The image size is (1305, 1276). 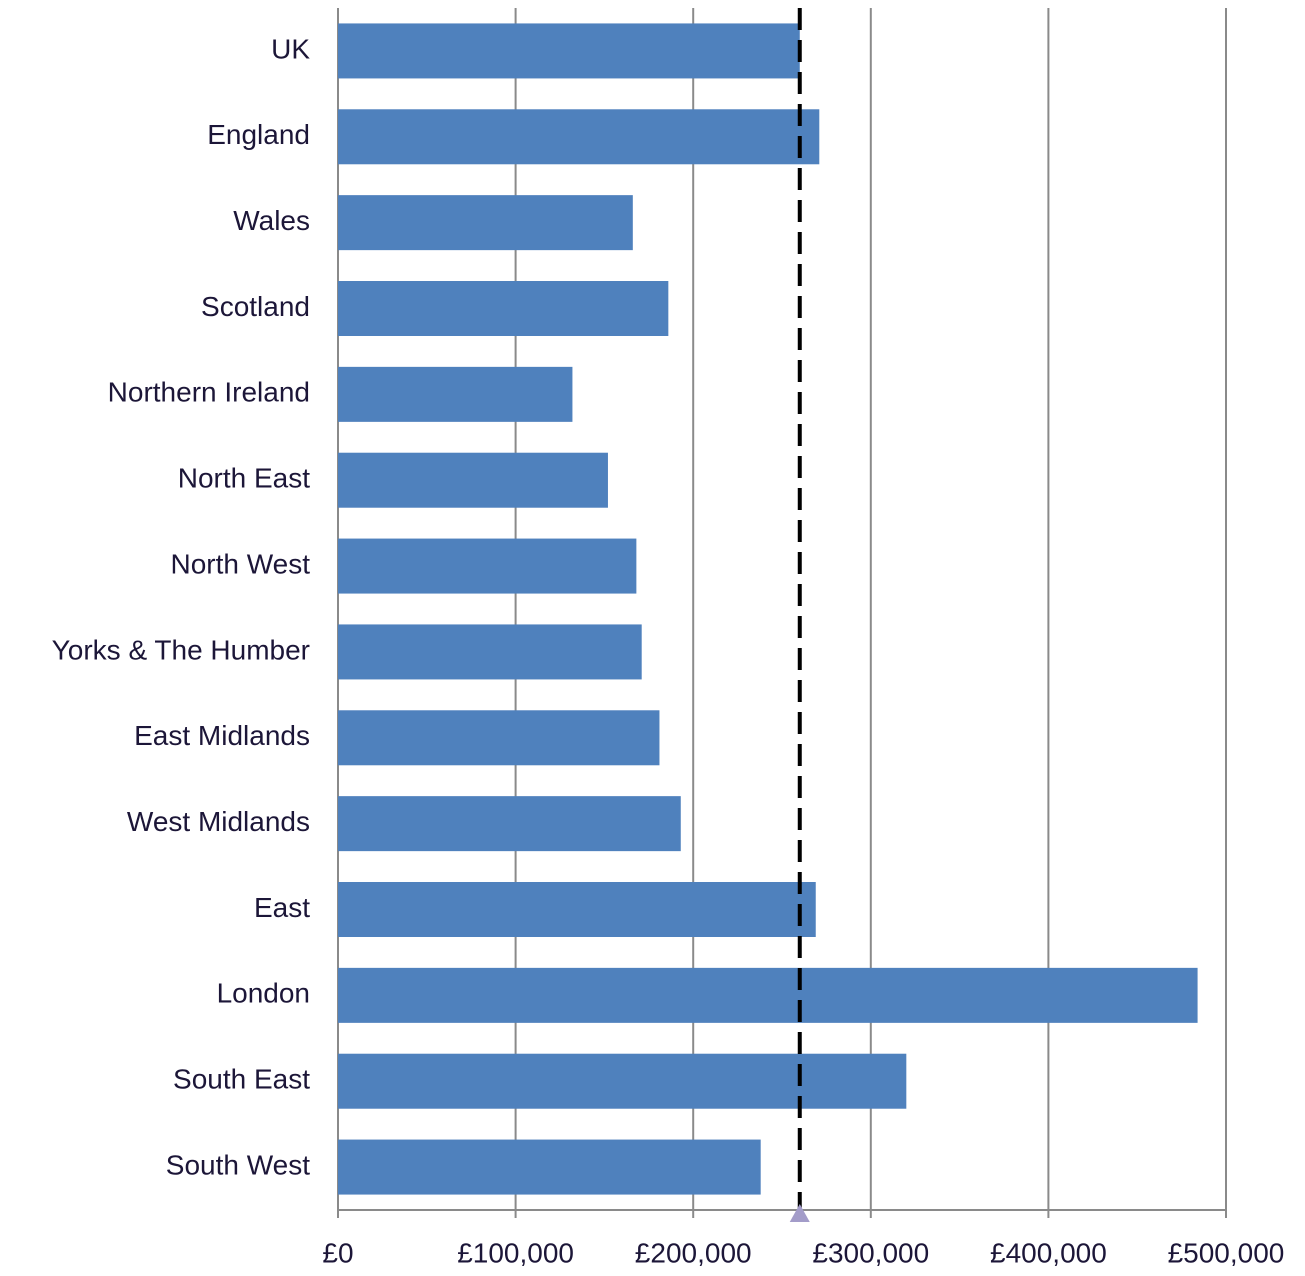 What do you see at coordinates (209, 392) in the screenshot?
I see `y-tick-label: Northern Ireland` at bounding box center [209, 392].